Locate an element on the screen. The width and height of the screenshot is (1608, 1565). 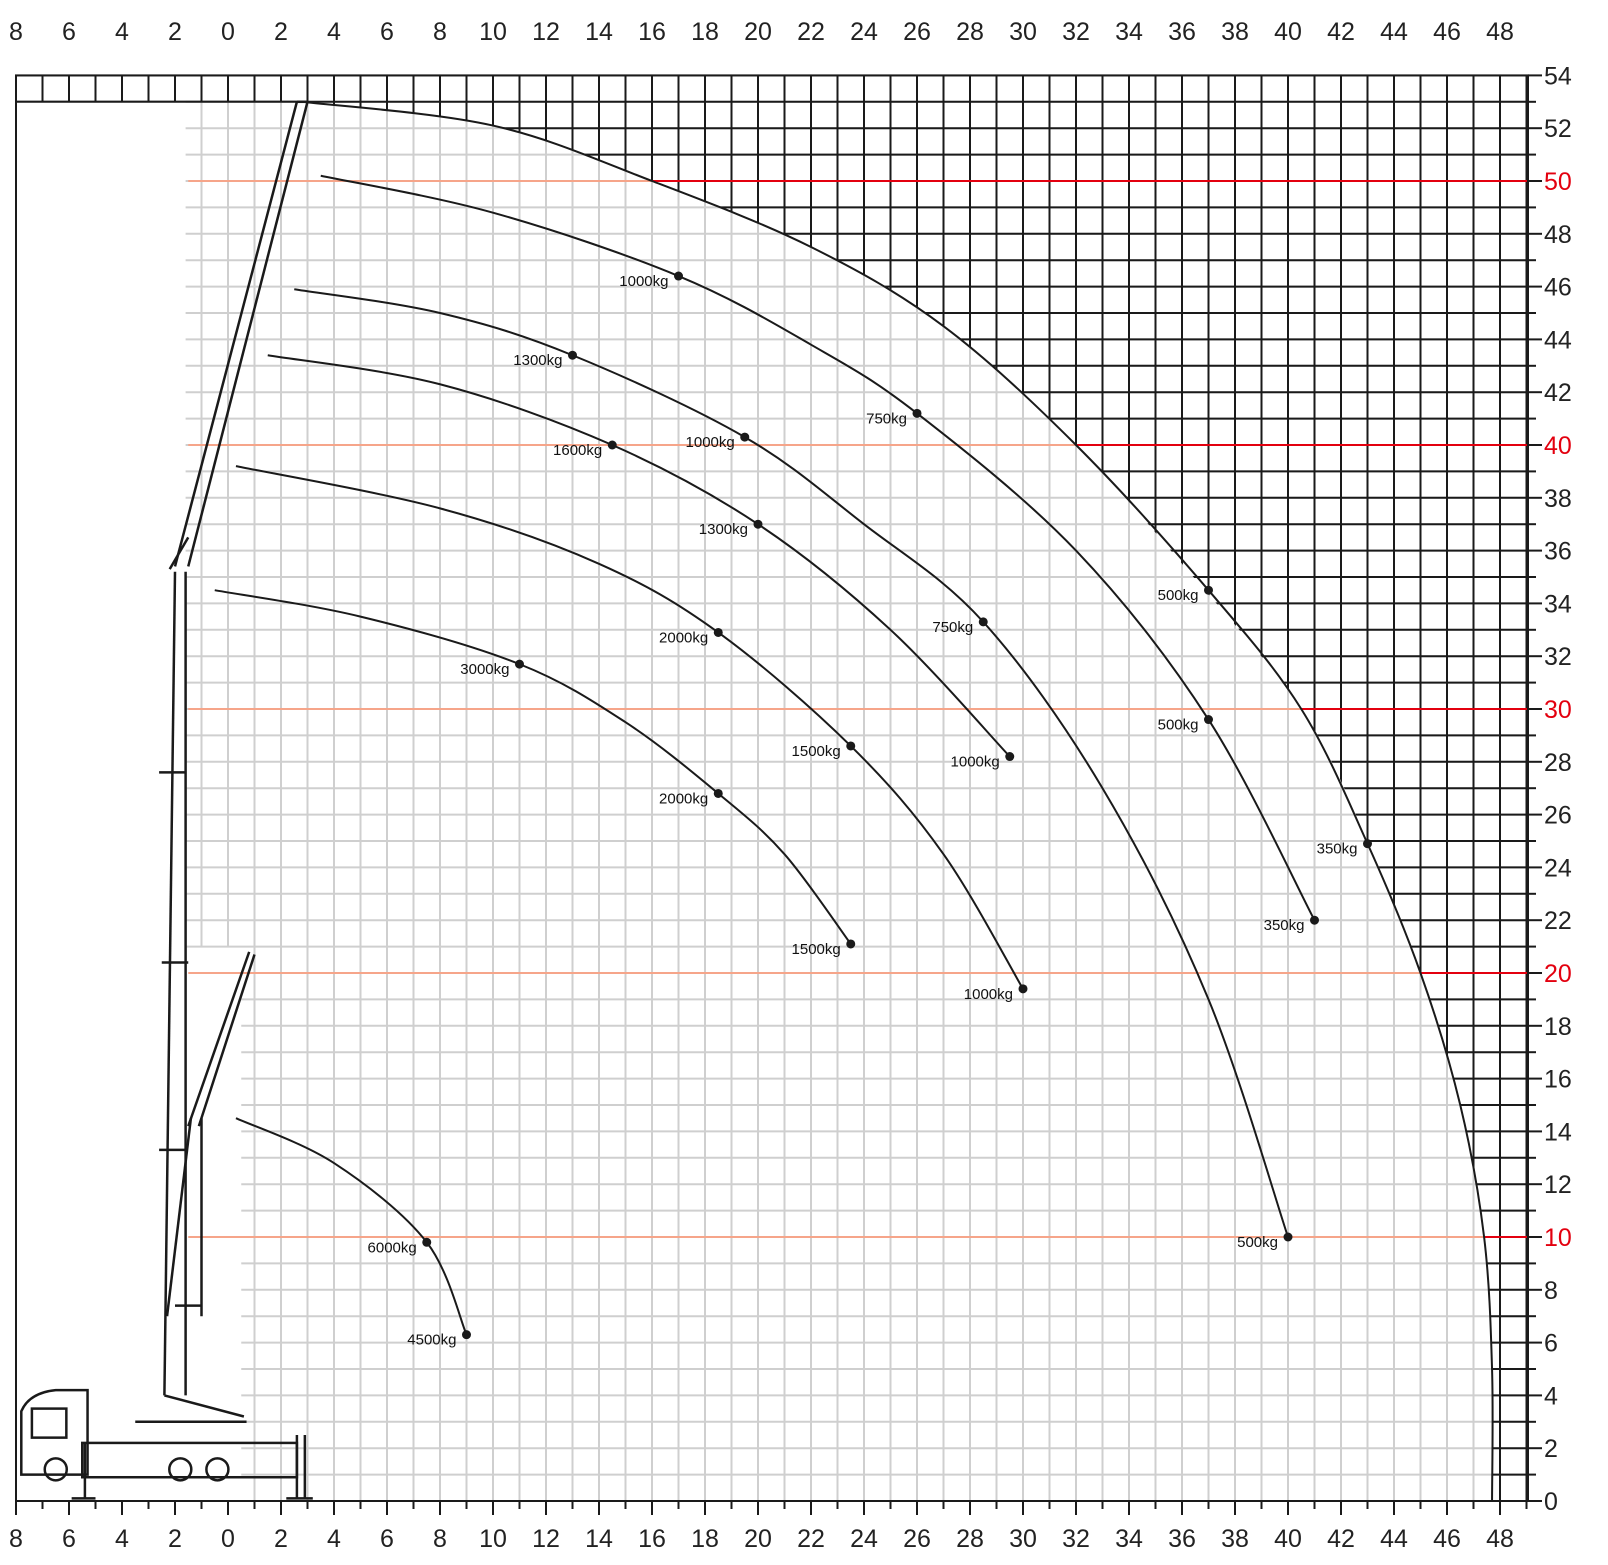
load-label: 1300kg is located at coordinates (723, 529).